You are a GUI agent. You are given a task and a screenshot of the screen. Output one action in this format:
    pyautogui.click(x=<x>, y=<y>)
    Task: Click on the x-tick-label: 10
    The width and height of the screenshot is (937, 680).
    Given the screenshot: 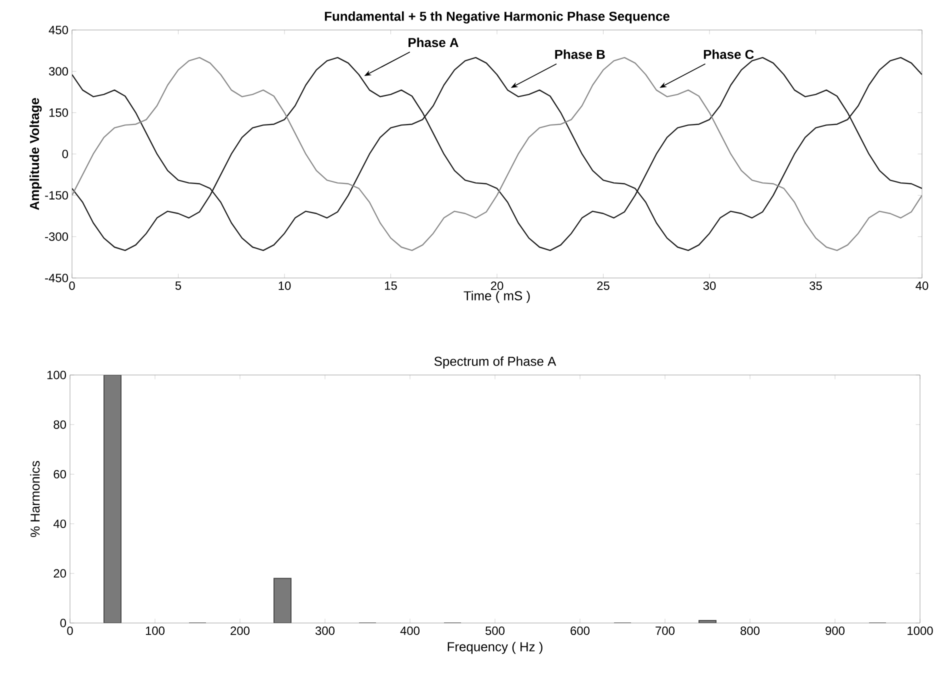 What is the action you would take?
    pyautogui.click(x=284, y=286)
    